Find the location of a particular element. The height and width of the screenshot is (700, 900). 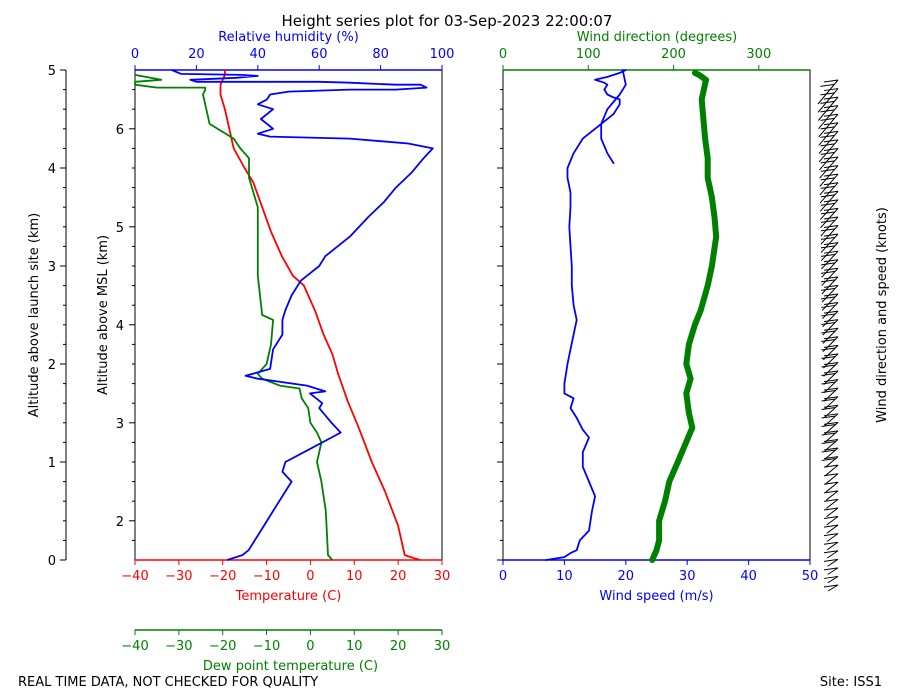

humidity-axis-tick-label: 0 is located at coordinates (135, 54).